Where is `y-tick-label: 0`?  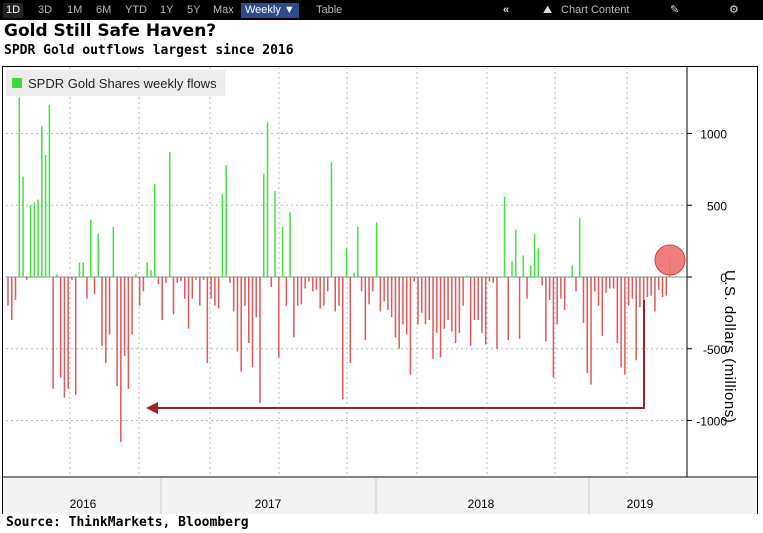
y-tick-label: 0 is located at coordinates (723, 278).